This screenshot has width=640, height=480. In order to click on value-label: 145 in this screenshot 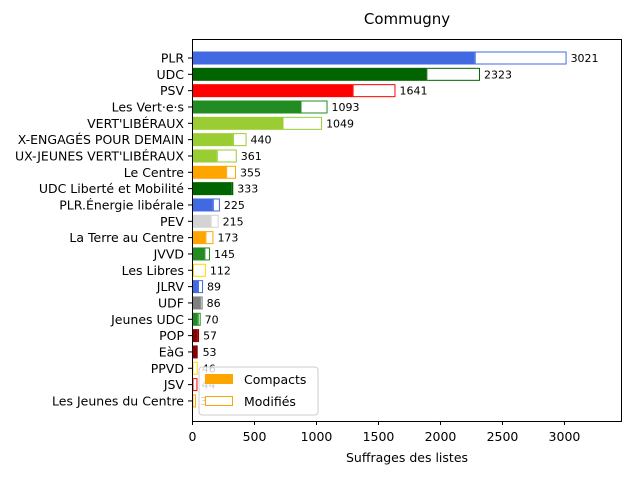, I will do `click(224, 254)`.